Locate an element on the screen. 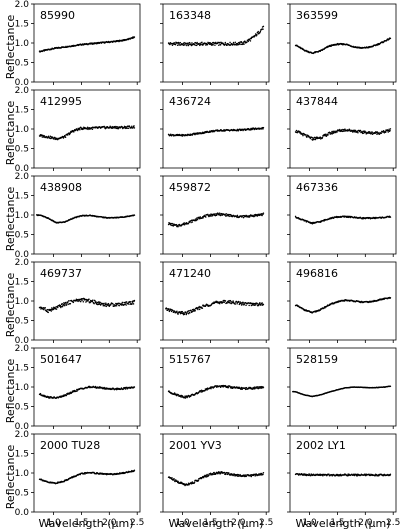 The width and height of the screenshot is (400, 532). panel-label: 2000 TU28 is located at coordinates (70, 445).